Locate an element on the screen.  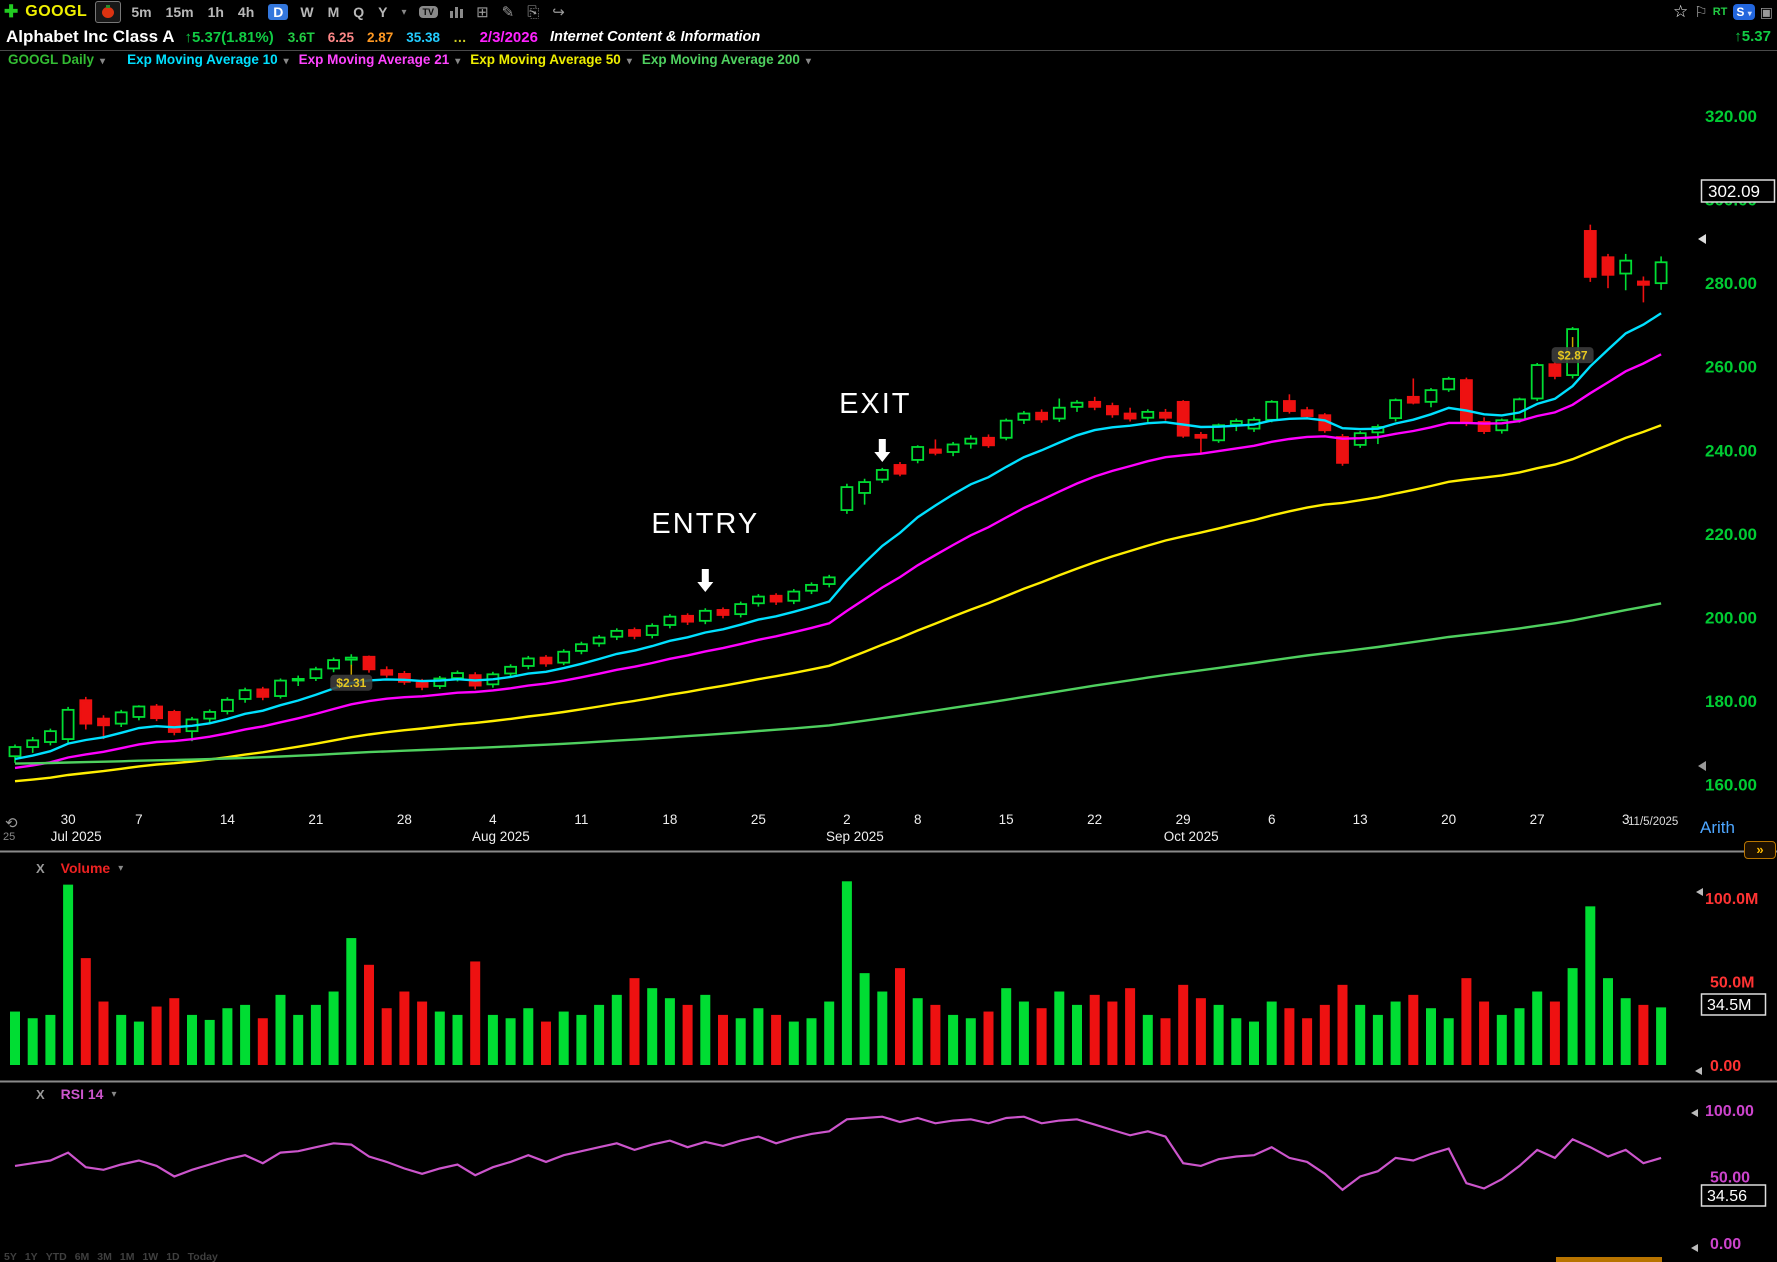
svg-text: 20 is located at coordinates (1448, 819).